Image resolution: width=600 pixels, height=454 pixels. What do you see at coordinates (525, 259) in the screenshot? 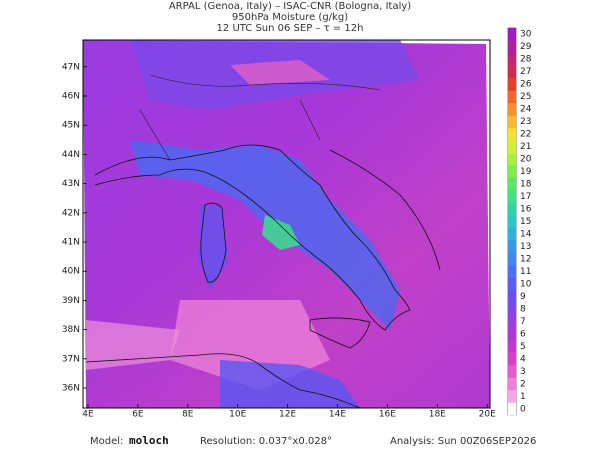
I see `colorbar-label: 12` at bounding box center [525, 259].